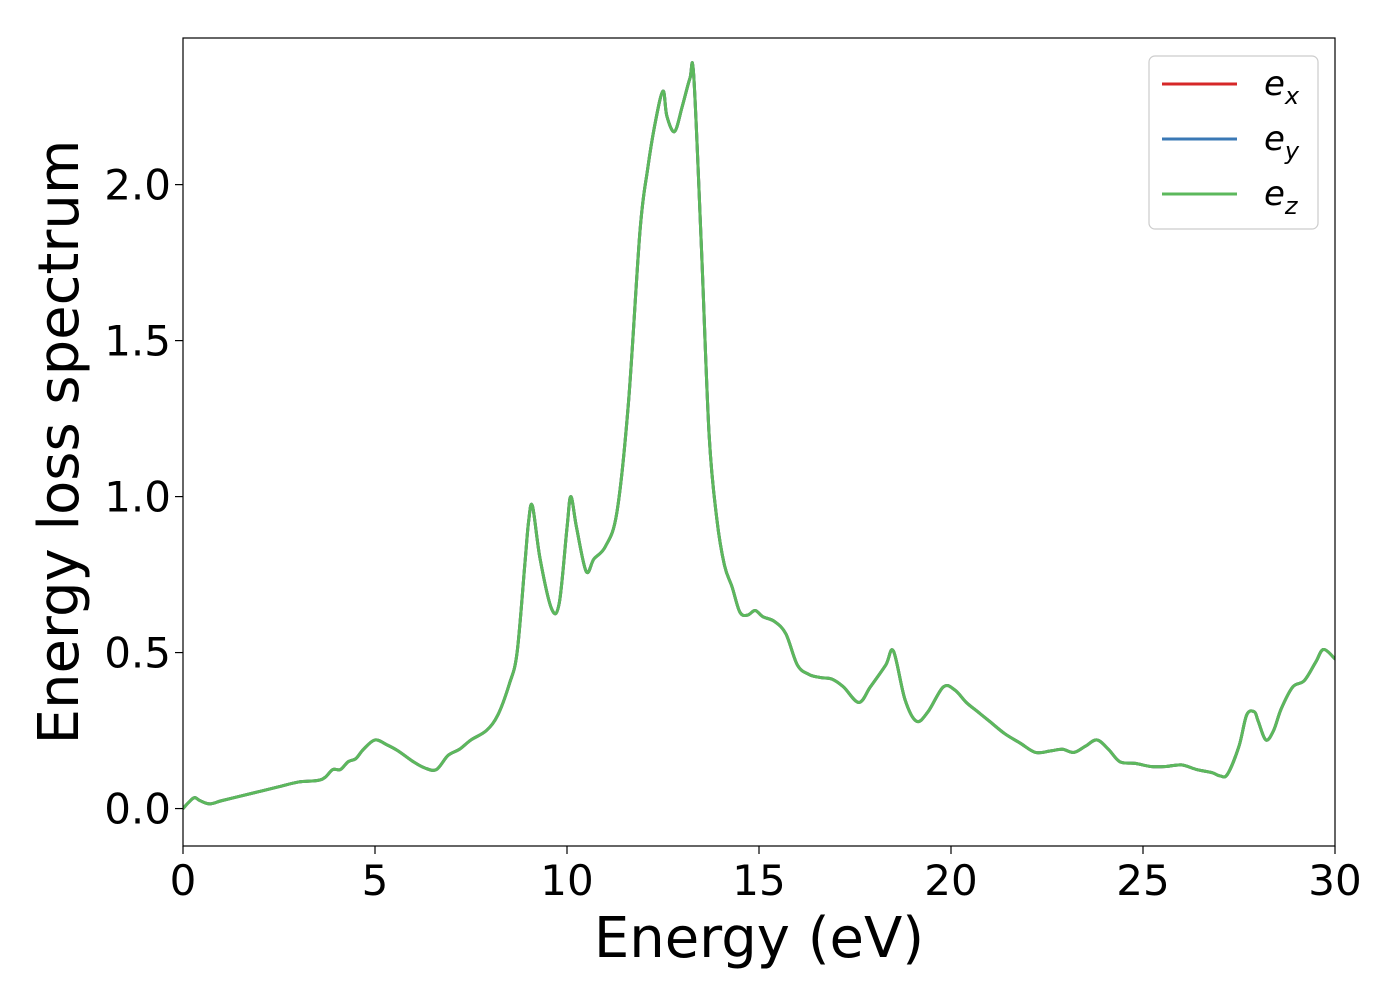  I want to click on y-tick-label: 1.5, so click(137, 341).